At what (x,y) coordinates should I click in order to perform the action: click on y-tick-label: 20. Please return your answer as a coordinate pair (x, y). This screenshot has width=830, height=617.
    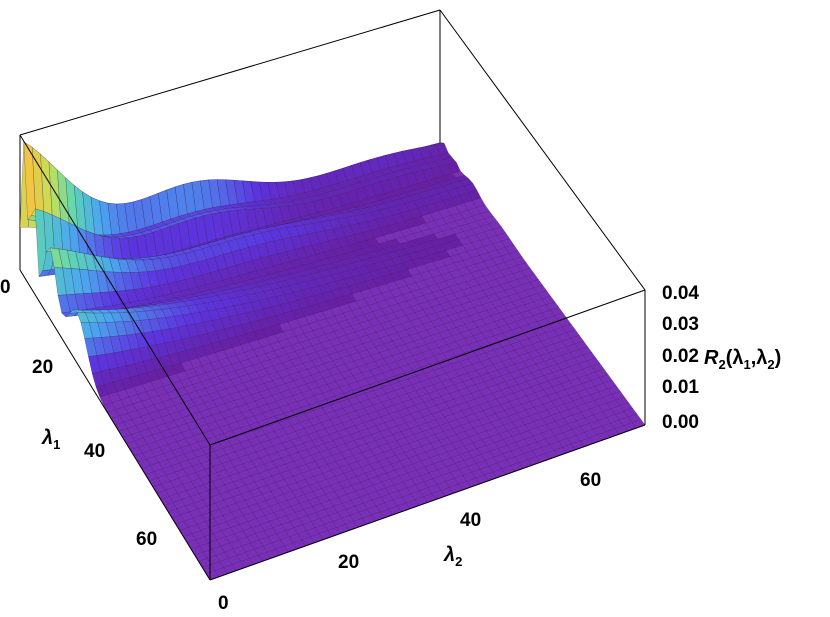
    Looking at the image, I should click on (348, 562).